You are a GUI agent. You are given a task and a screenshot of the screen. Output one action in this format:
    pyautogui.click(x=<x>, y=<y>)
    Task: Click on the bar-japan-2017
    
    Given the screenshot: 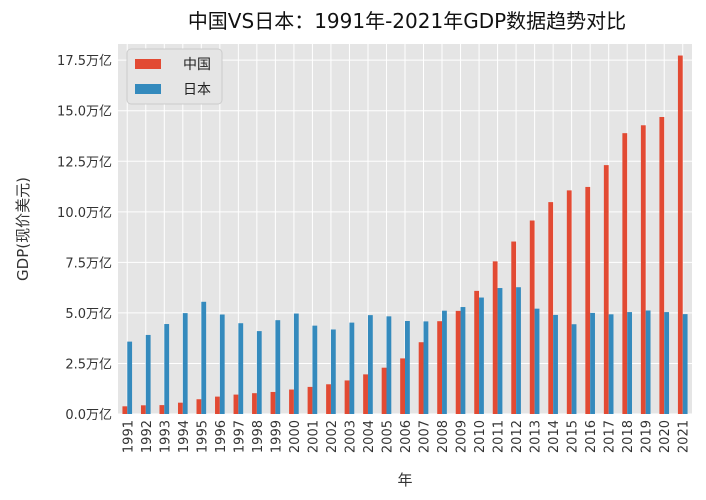 What is the action you would take?
    pyautogui.click(x=611, y=364)
    